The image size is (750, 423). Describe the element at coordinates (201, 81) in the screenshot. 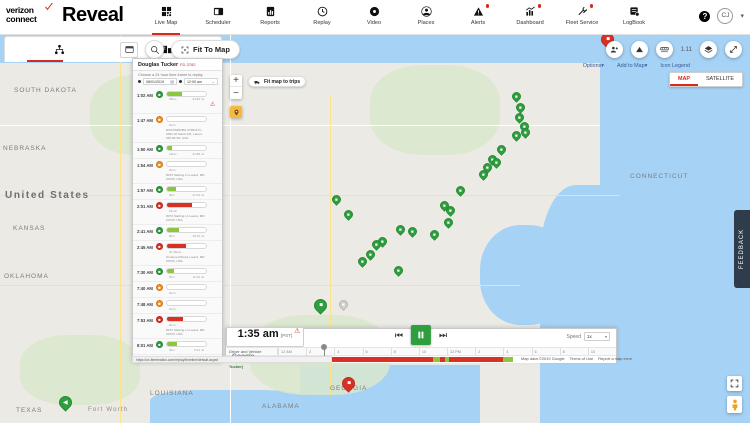

I see `time-picker: 12:00 am ⌄` at that location.